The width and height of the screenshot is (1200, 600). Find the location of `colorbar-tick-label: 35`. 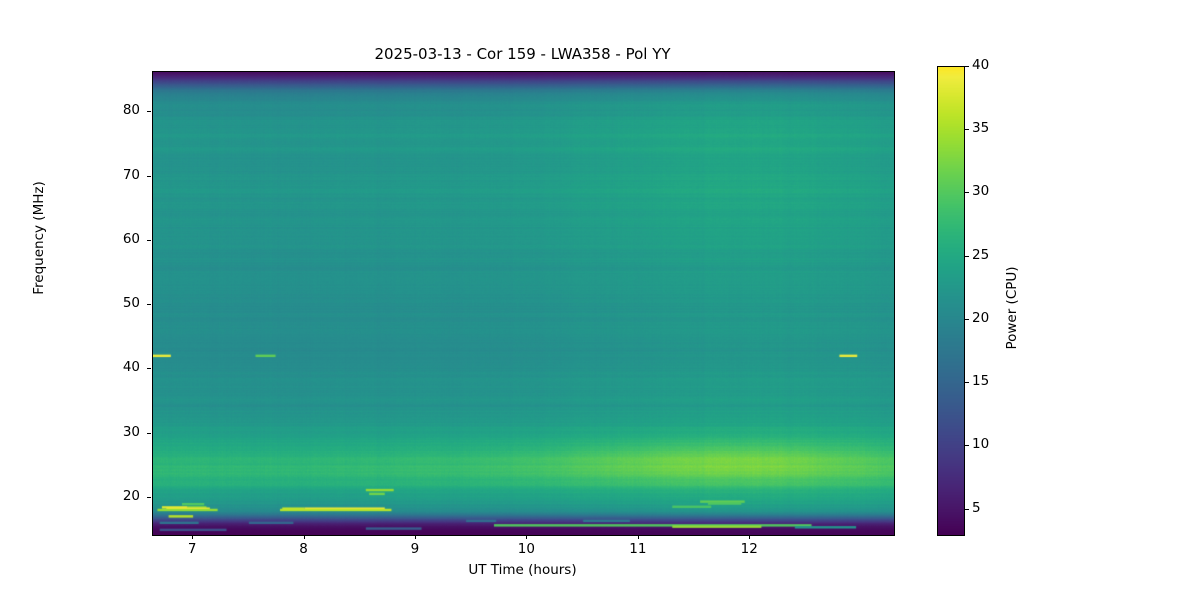

colorbar-tick-label: 35 is located at coordinates (981, 128).